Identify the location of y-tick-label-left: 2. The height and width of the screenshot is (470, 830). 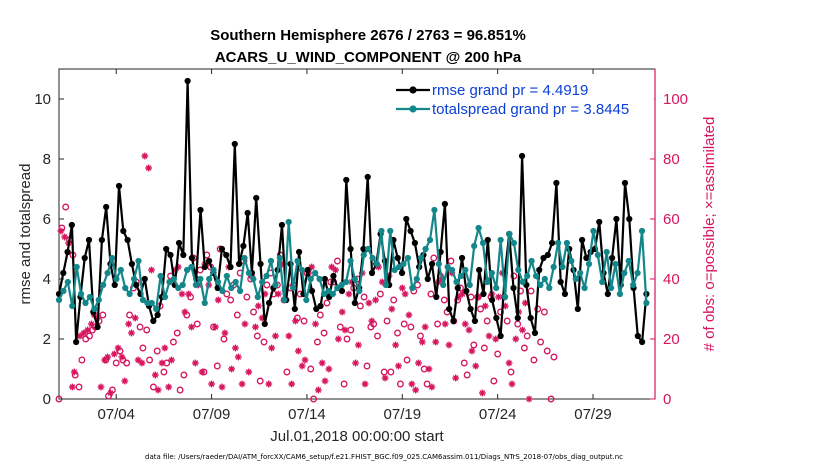
(47, 339).